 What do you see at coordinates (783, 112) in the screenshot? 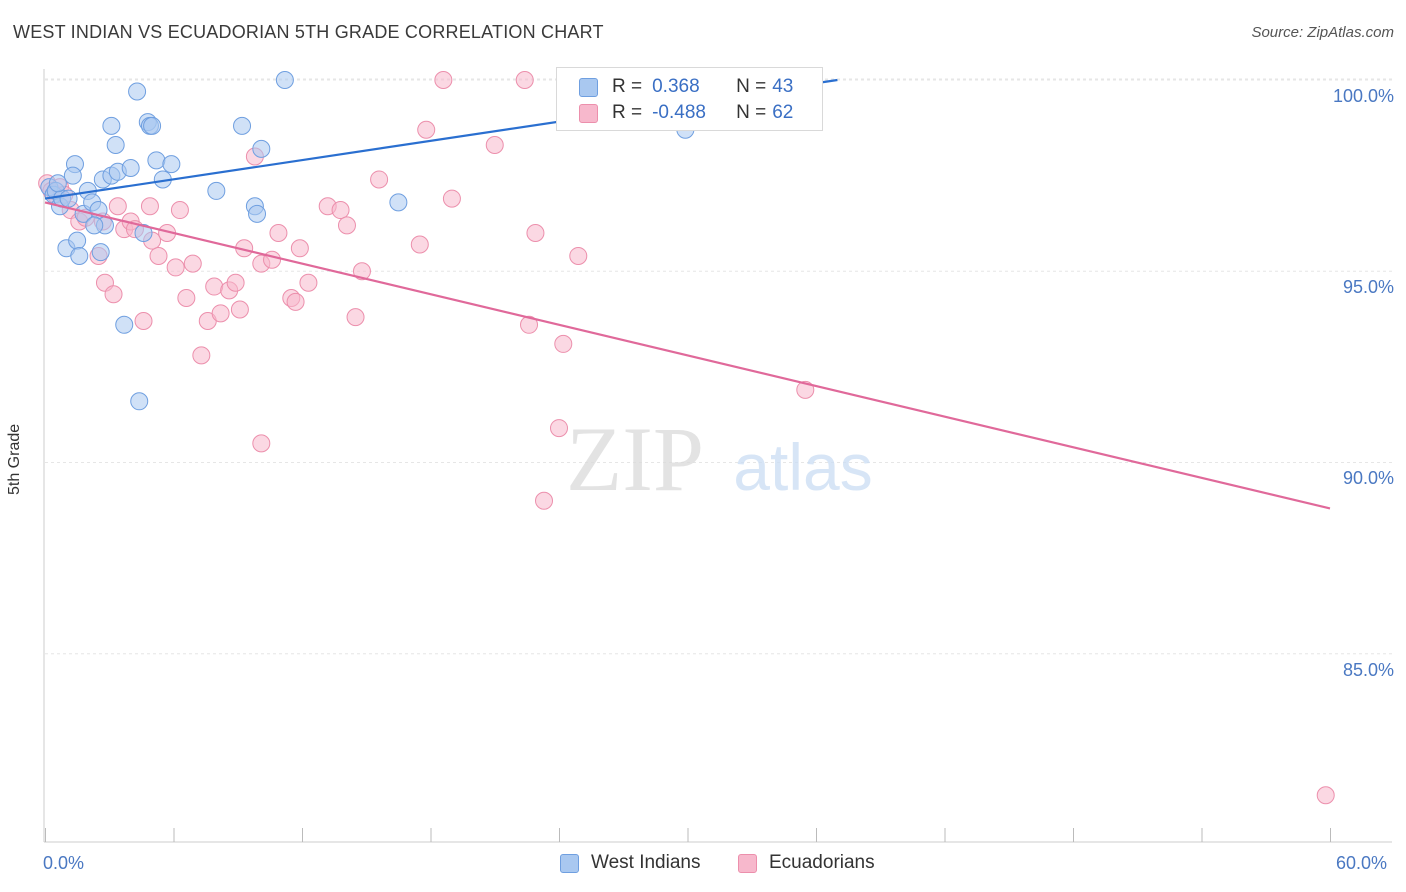
I see `n-value: 62` at bounding box center [783, 112].